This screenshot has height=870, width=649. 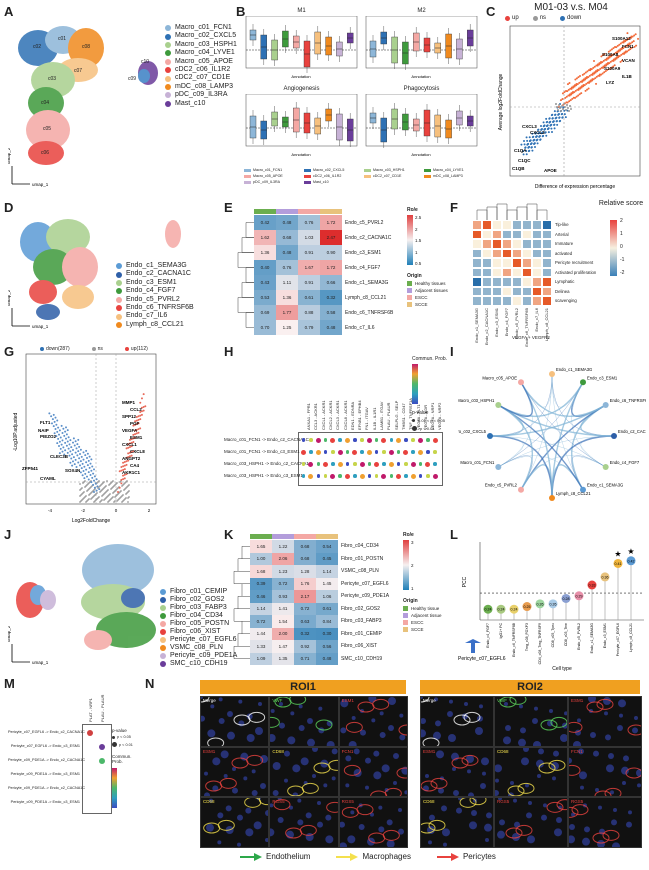 I want to click on row-label: Endo_c7_IL6, so click(x=360, y=327).